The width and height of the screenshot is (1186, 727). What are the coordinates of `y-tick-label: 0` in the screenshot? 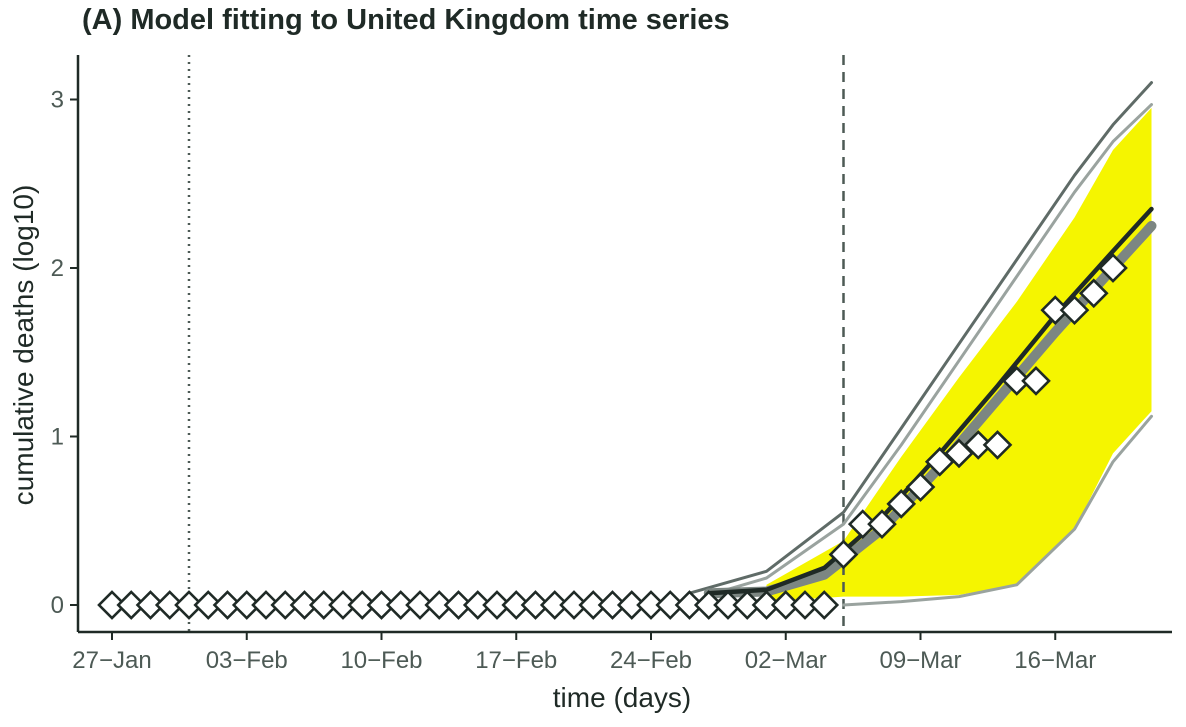 It's located at (57, 605).